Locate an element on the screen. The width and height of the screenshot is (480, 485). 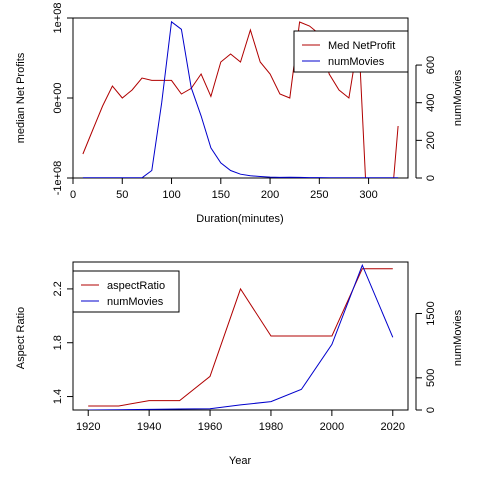
x-tick-label-100: 100 is located at coordinates (171, 195).